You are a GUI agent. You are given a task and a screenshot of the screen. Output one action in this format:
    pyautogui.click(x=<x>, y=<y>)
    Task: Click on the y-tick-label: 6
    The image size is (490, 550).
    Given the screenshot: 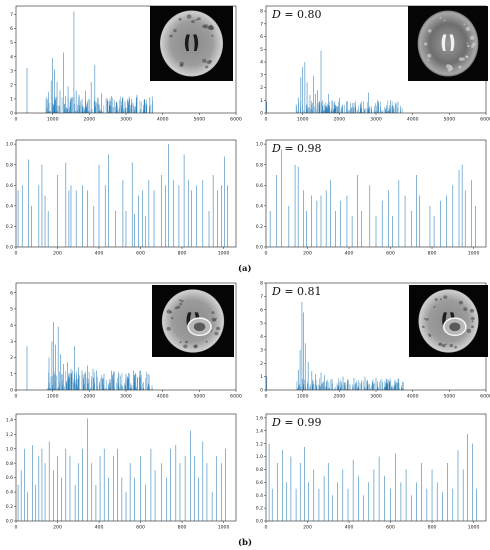 What is the action you would take?
    pyautogui.click(x=11, y=293)
    